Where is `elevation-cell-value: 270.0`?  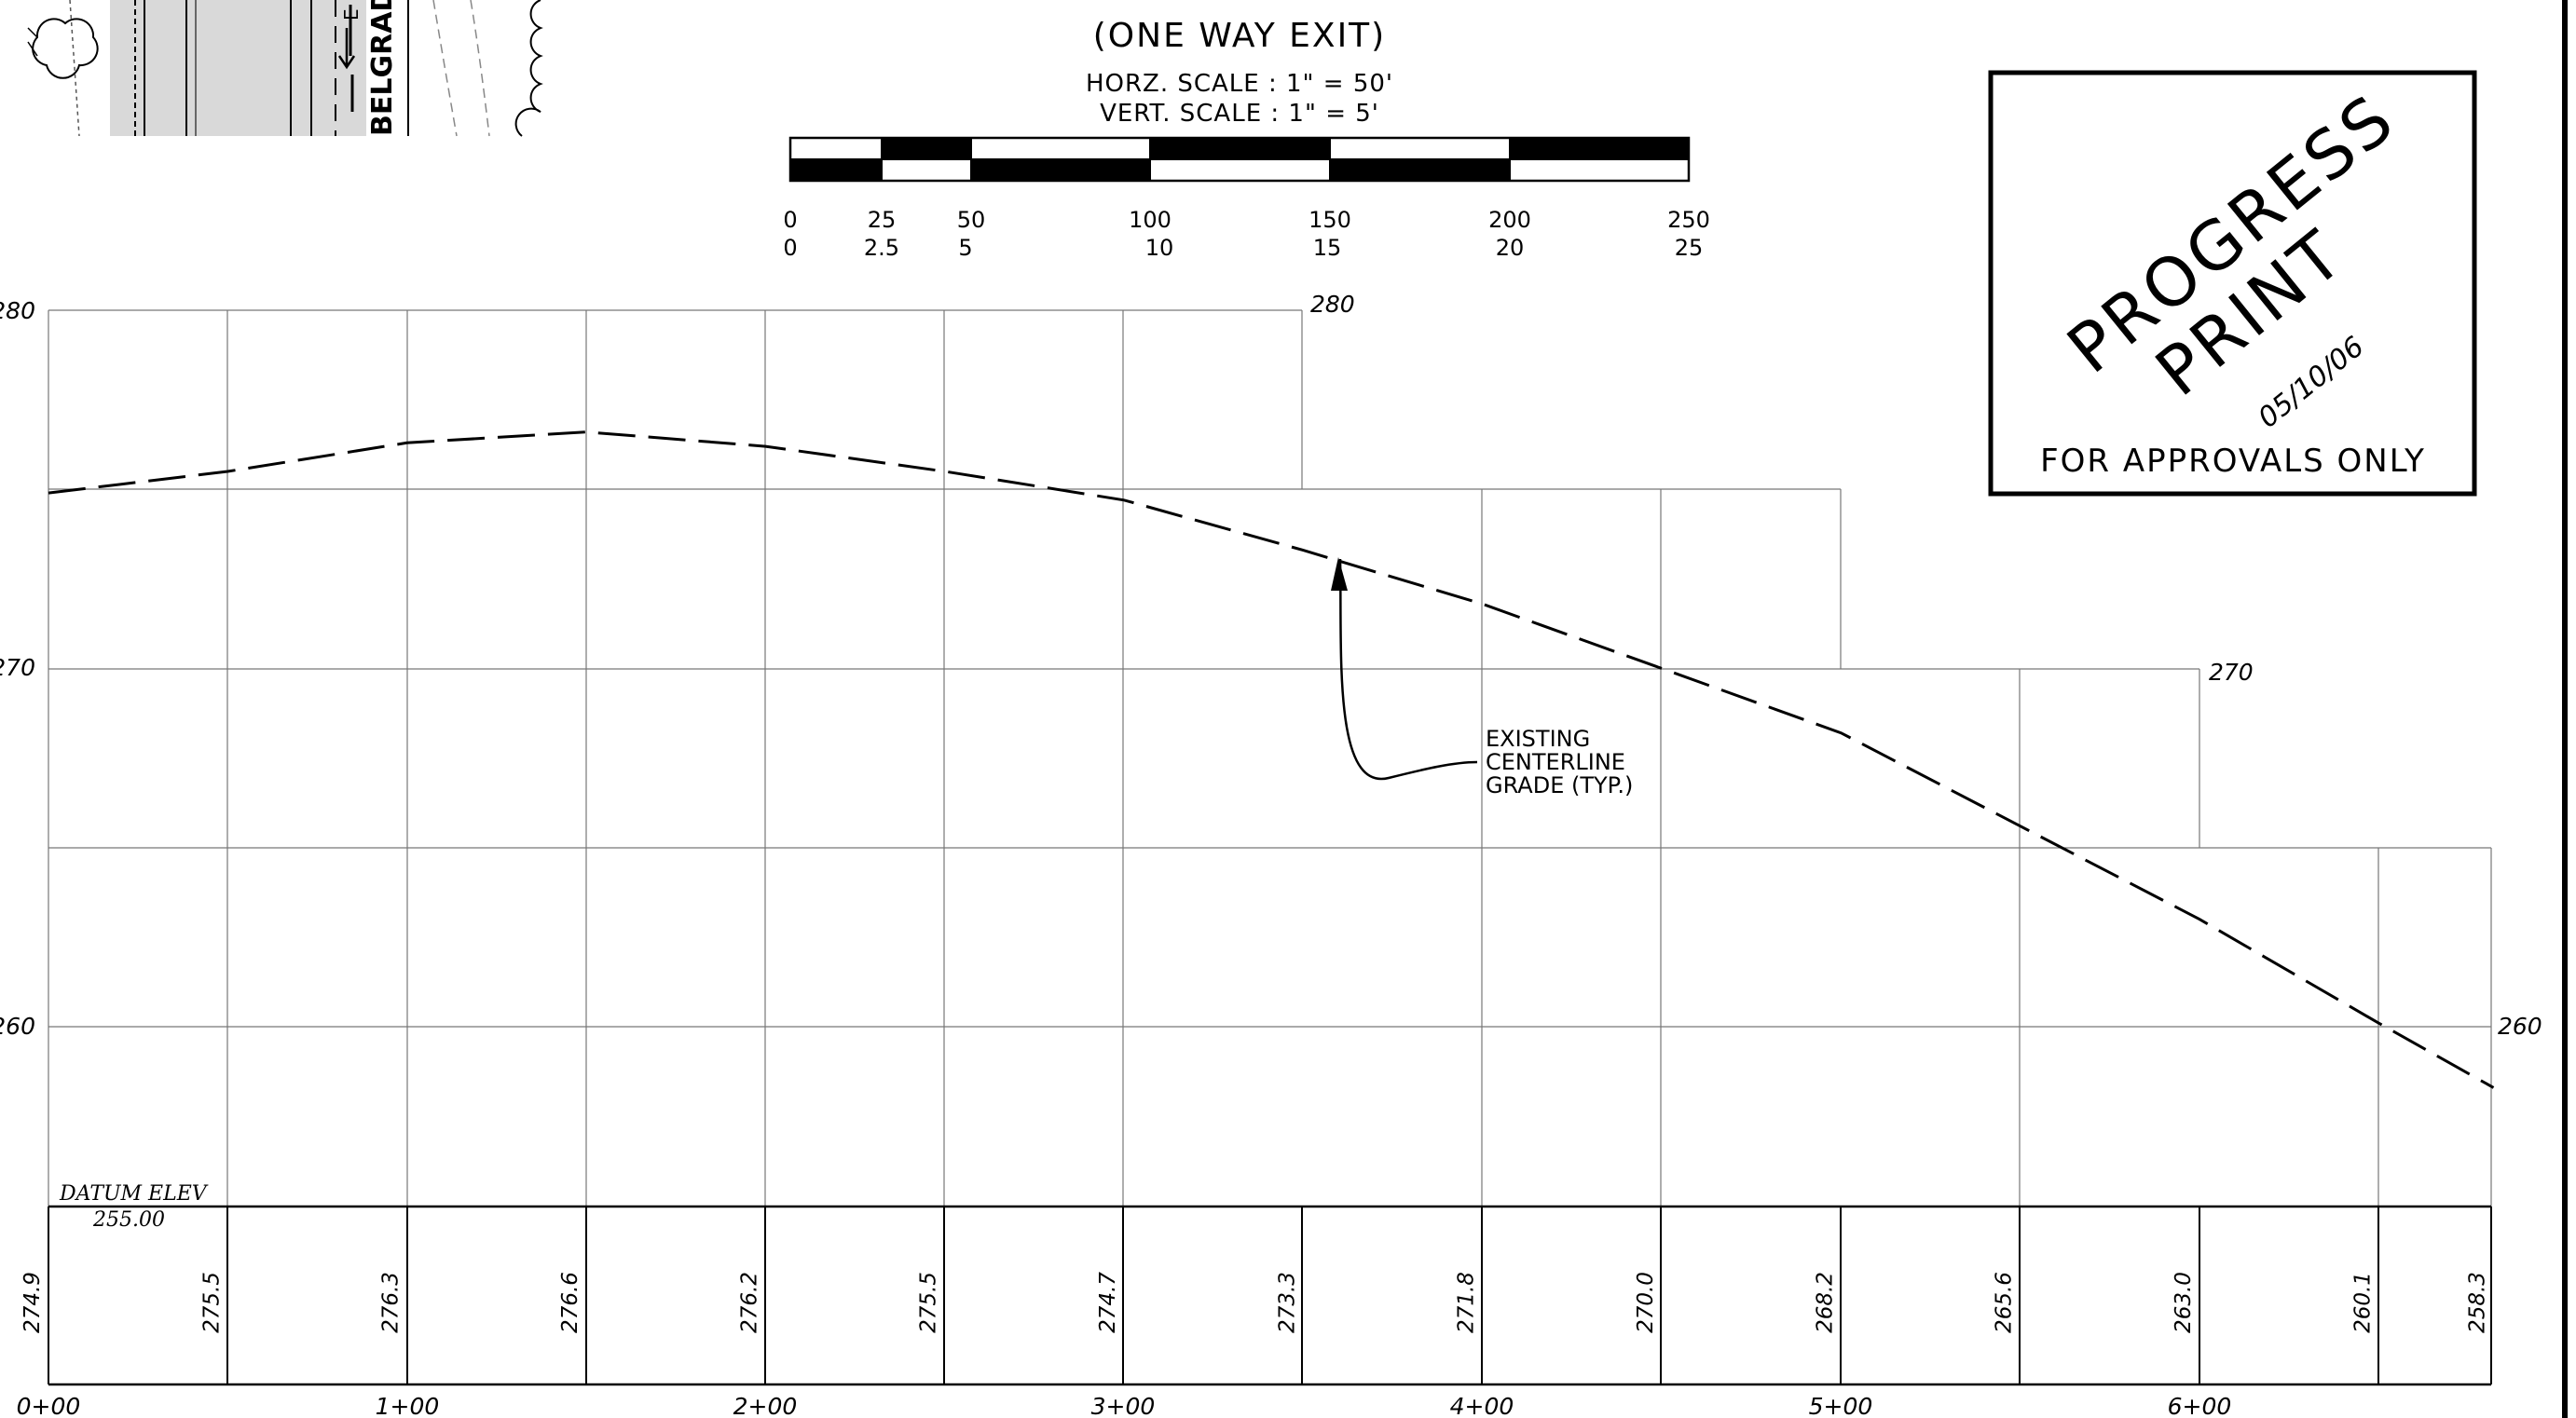
elevation-cell-value: 270.0 is located at coordinates (1646, 1302).